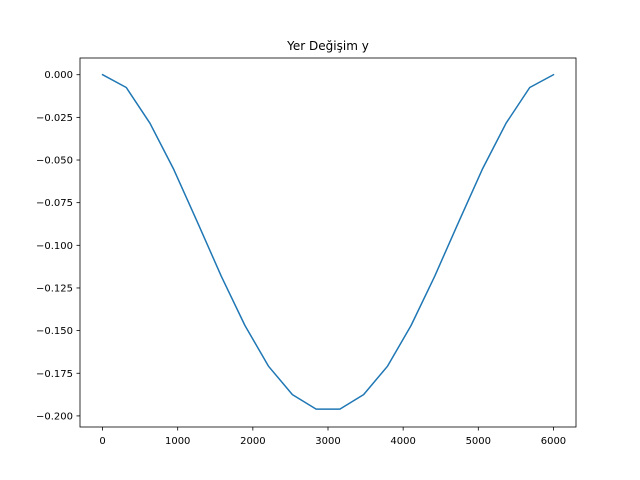 This screenshot has width=640, height=480. What do you see at coordinates (54, 118) in the screenshot?
I see `y-tick-label: −0.025` at bounding box center [54, 118].